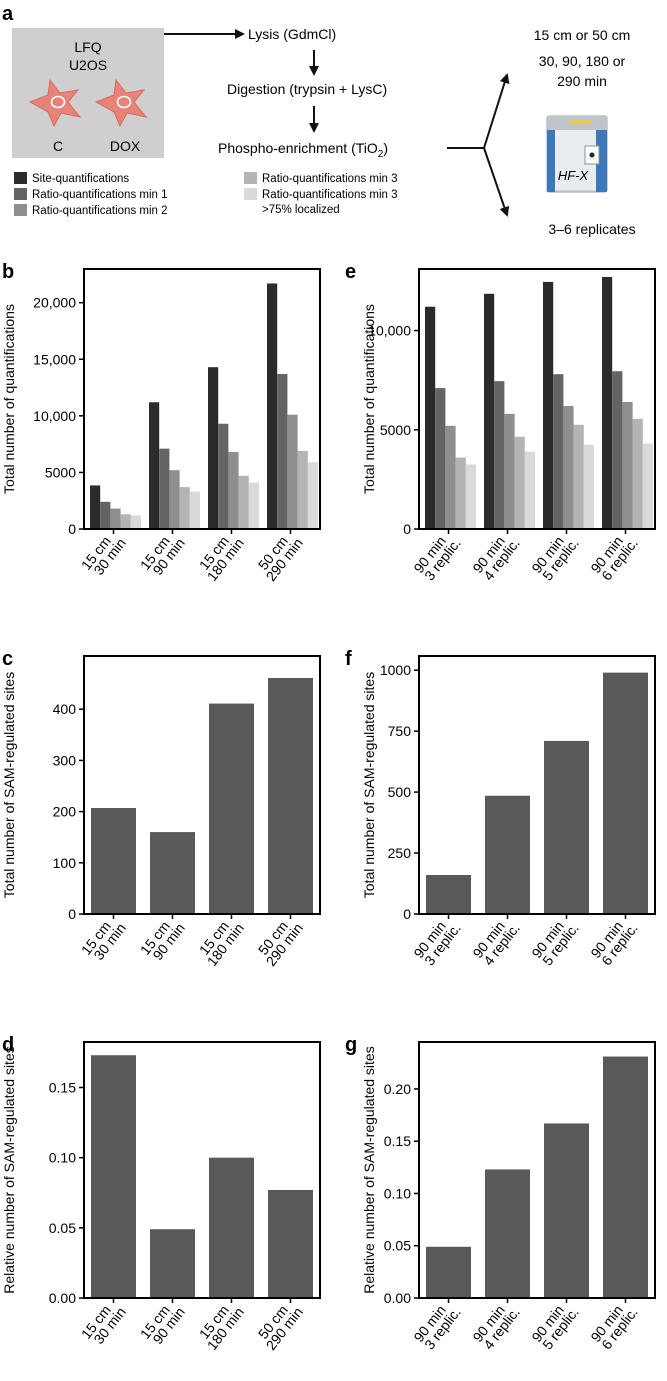 This screenshot has width=667, height=1381. Describe the element at coordinates (625, 1177) in the screenshot. I see `bar-g-c3` at that location.